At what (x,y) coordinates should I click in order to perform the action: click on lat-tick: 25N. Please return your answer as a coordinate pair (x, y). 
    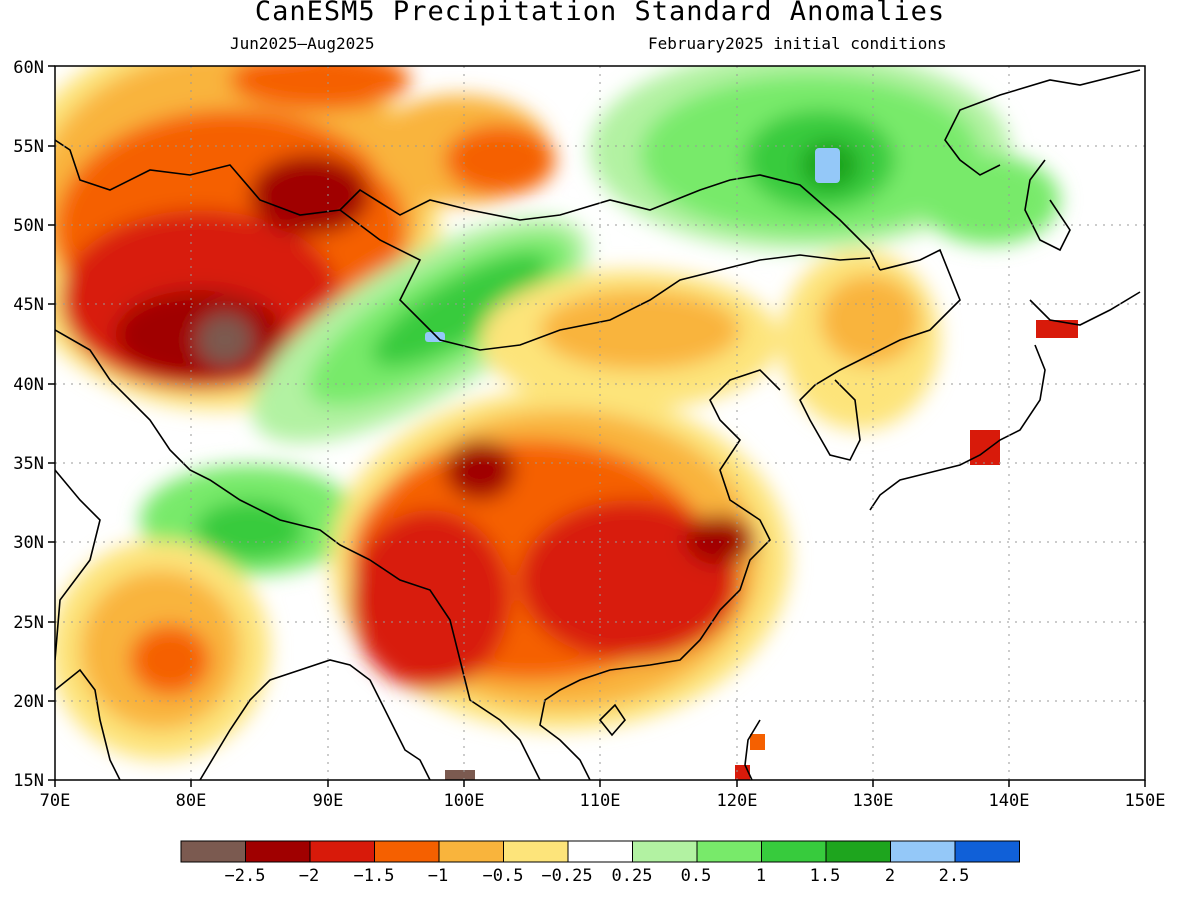
    Looking at the image, I should click on (28, 623).